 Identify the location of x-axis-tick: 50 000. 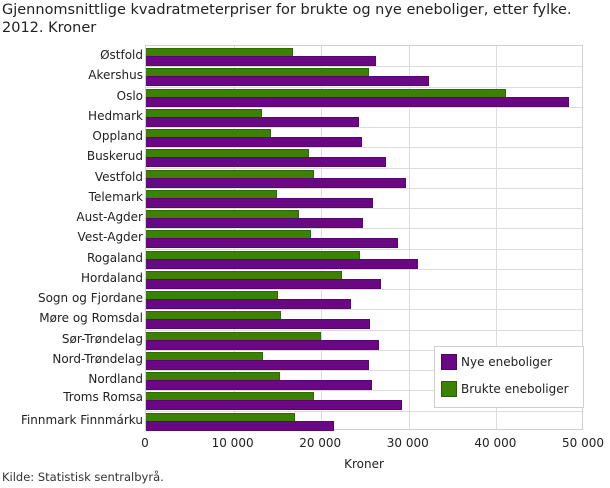
(583, 443).